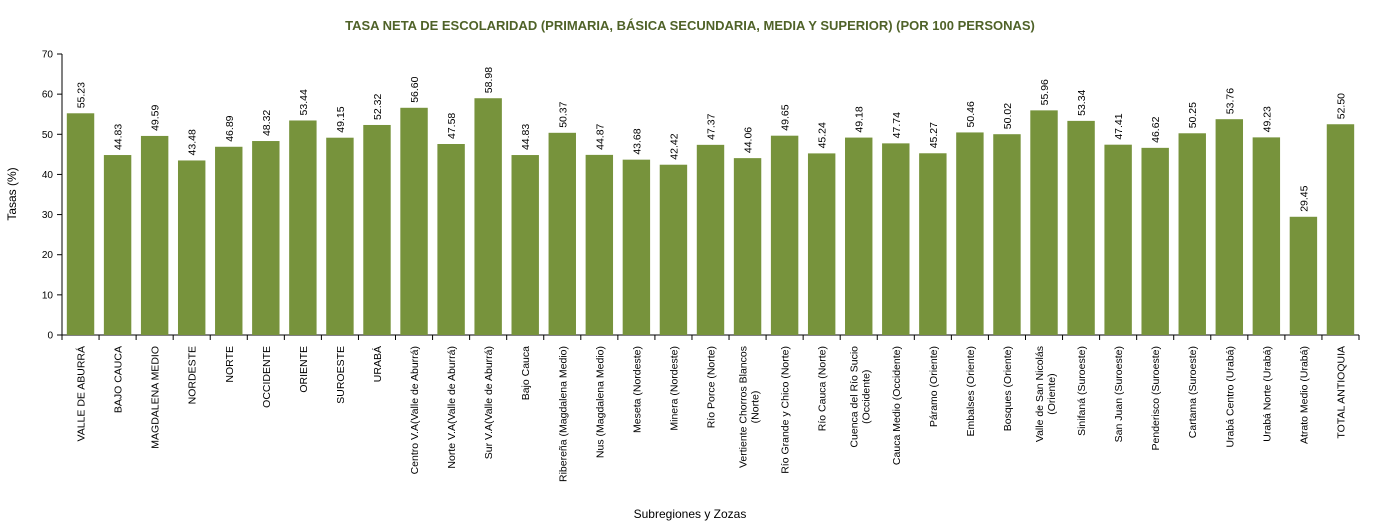 The width and height of the screenshot is (1381, 531). What do you see at coordinates (934, 135) in the screenshot?
I see `data-label: 45.27` at bounding box center [934, 135].